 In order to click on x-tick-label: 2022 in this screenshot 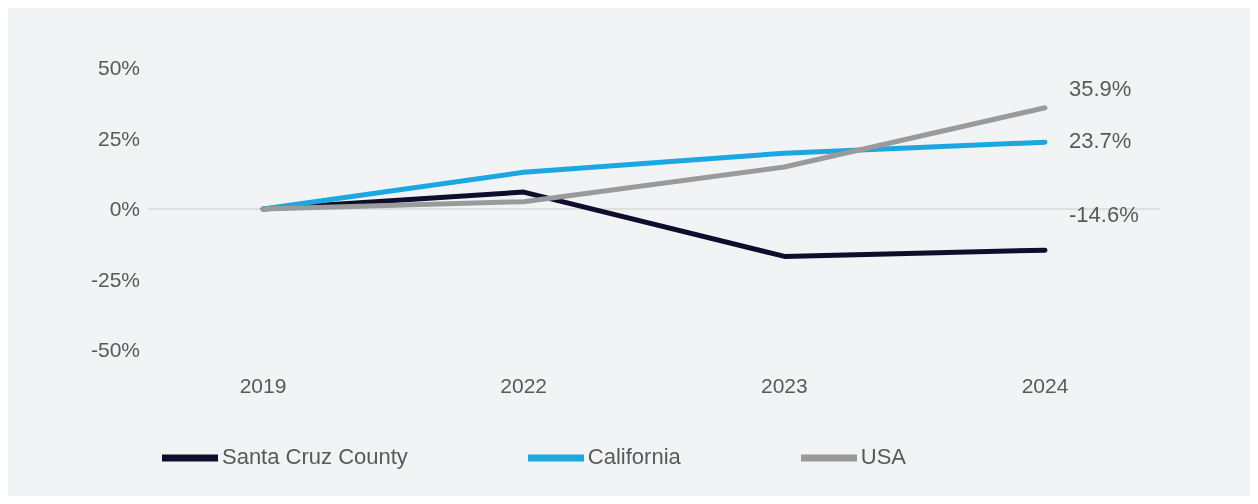, I will do `click(524, 385)`.